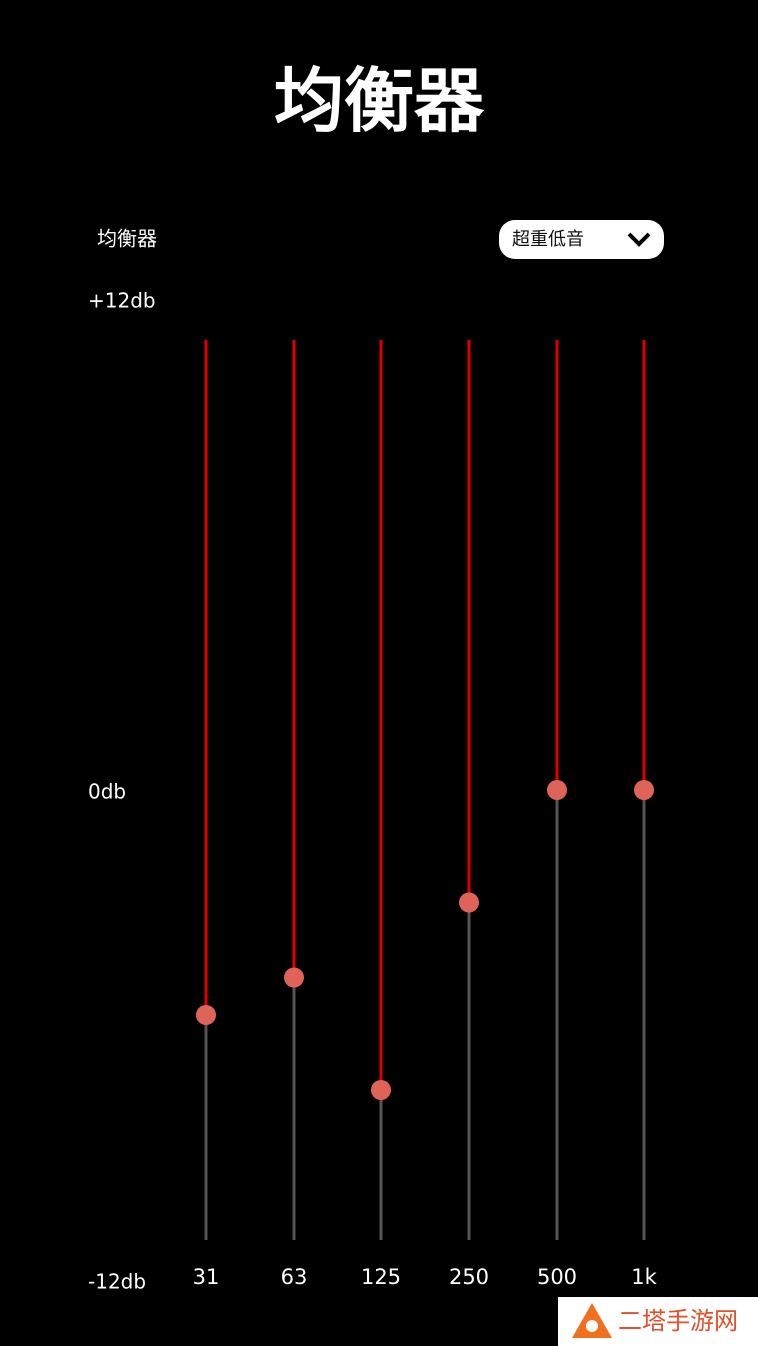 The image size is (758, 1346). What do you see at coordinates (644, 1277) in the screenshot?
I see `band-label: 1k` at bounding box center [644, 1277].